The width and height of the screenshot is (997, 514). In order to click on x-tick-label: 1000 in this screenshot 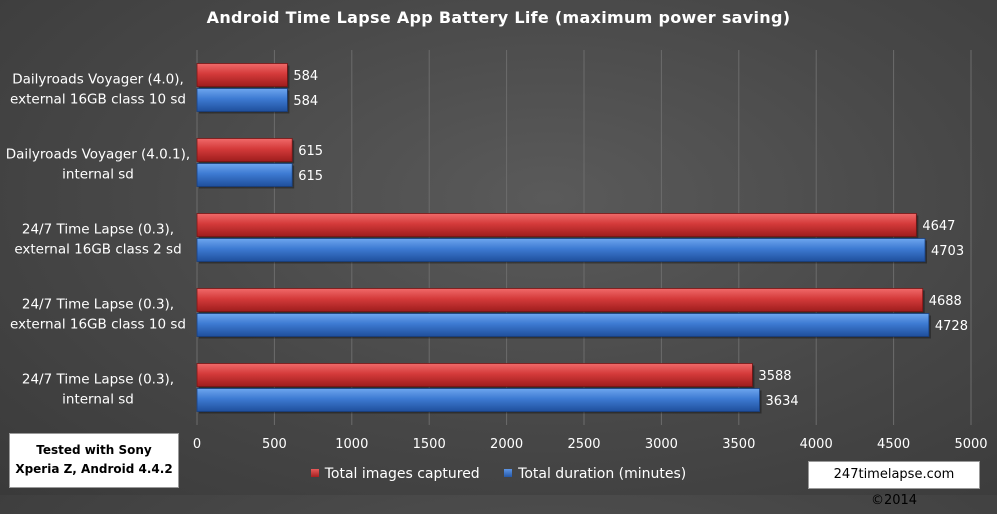, I will do `click(351, 444)`.